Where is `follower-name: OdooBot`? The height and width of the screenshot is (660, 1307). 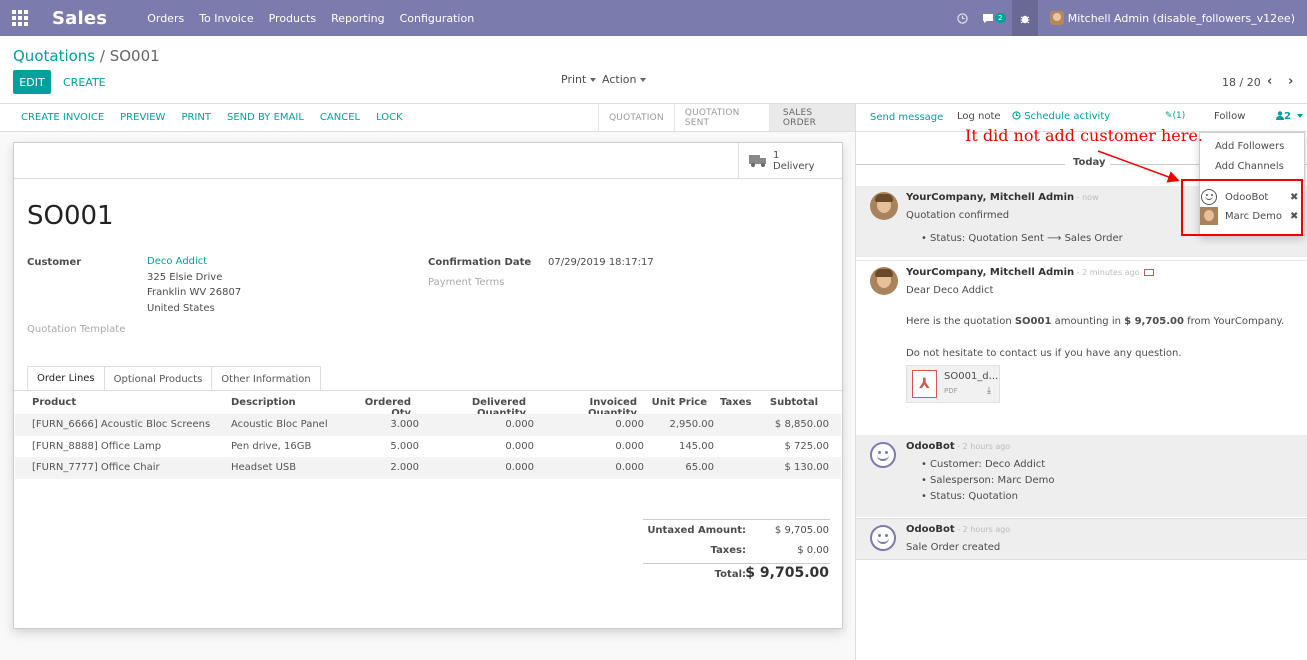 follower-name: OdooBot is located at coordinates (1247, 197).